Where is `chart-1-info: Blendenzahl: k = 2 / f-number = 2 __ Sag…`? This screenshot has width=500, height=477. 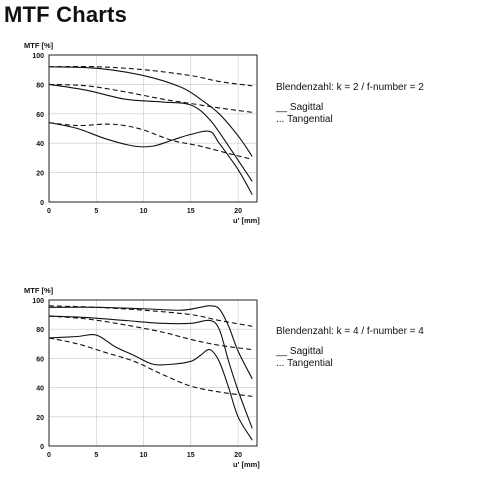
chart-1-info: Blendenzahl: k = 2 / f-number = 2 __ Sag… is located at coordinates (350, 104).